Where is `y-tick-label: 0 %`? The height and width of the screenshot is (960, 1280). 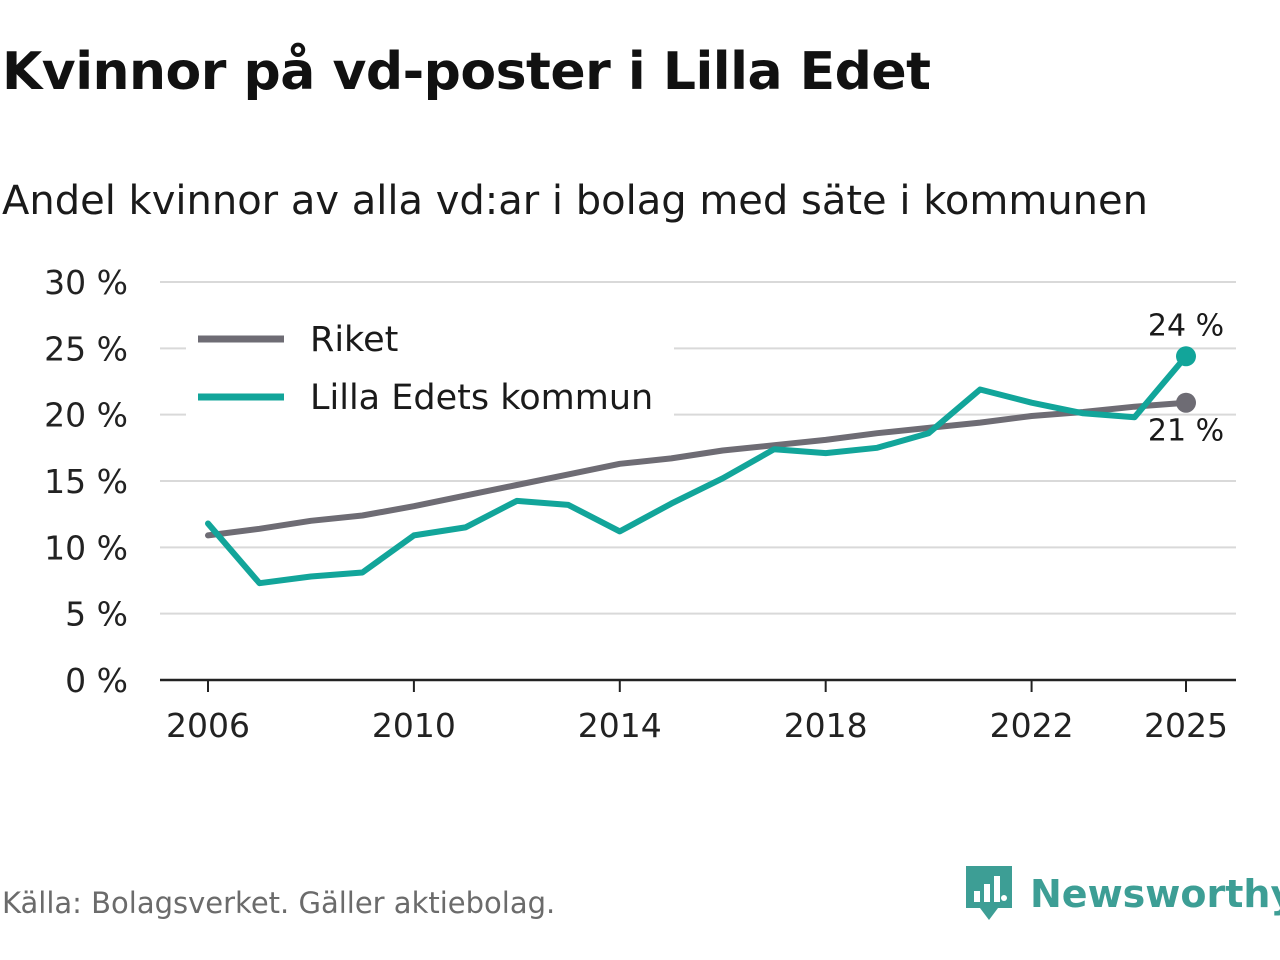
y-tick-label: 0 % is located at coordinates (96, 680).